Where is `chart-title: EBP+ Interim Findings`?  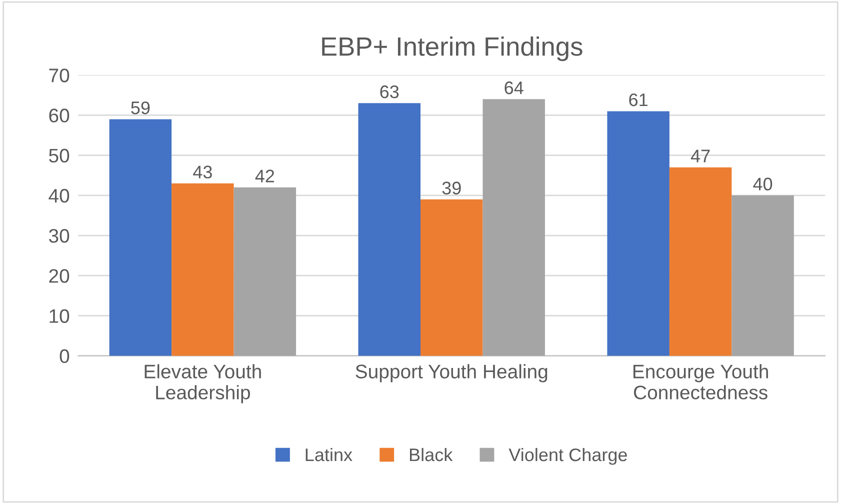 chart-title: EBP+ Interim Findings is located at coordinates (452, 49).